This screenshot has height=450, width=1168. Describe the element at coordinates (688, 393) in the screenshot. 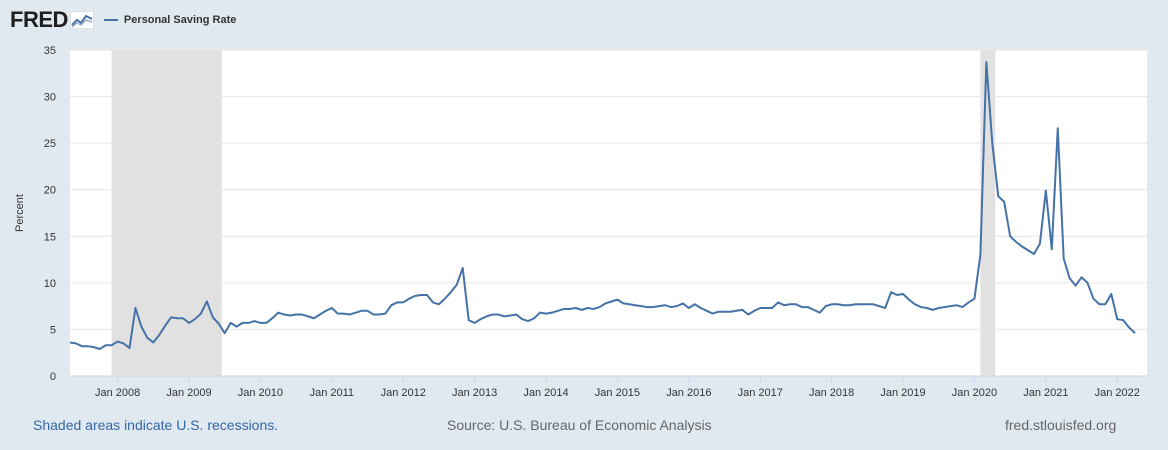

I see `x-tick-label-8: Jan 2016` at that location.